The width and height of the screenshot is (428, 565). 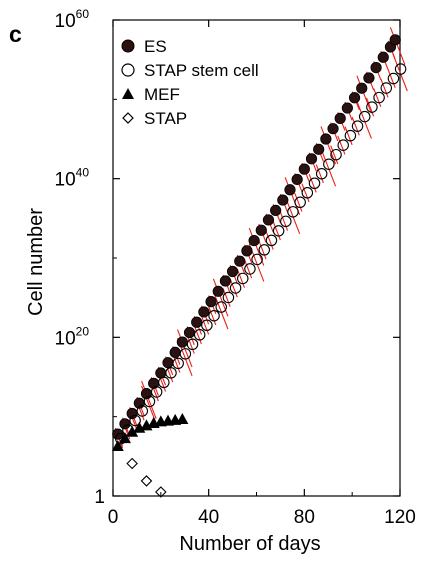 I want to click on y-axis-title: Cell number, so click(x=36, y=262).